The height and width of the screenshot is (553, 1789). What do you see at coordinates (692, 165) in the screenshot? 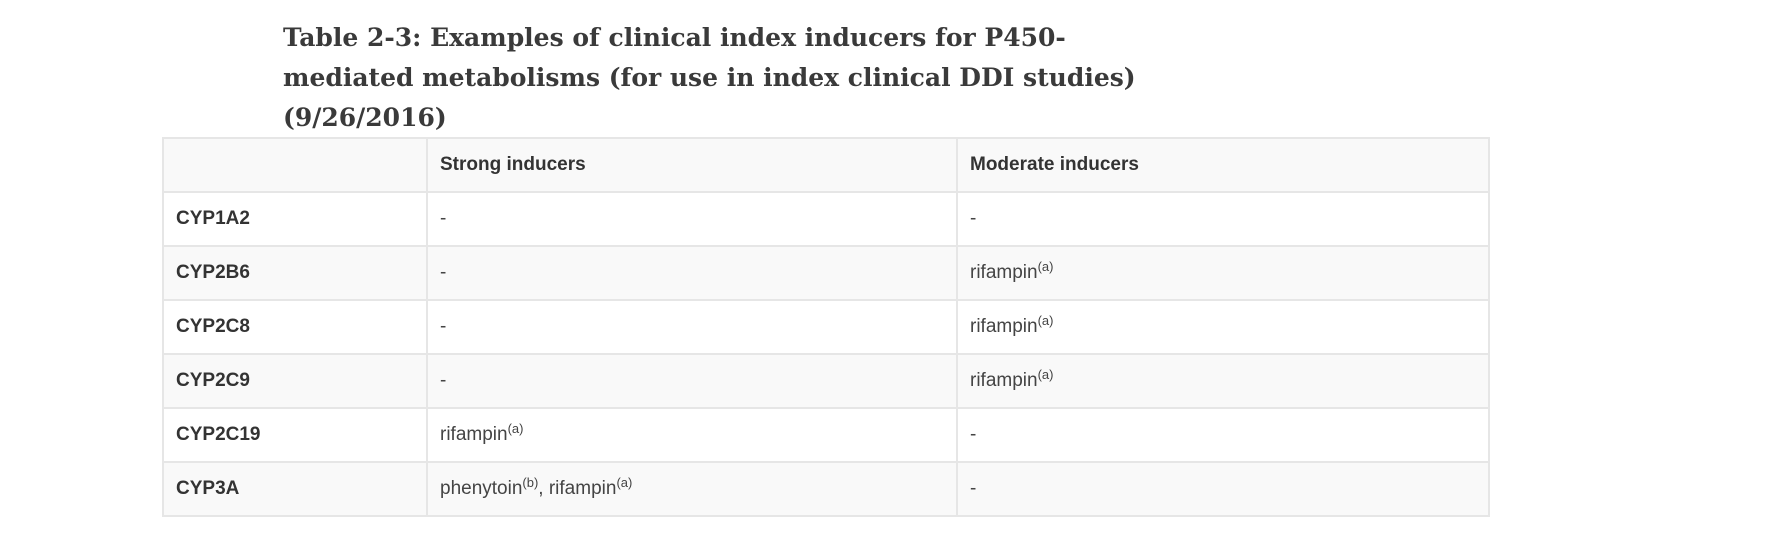
I see `header-strong-inducers: Strong inducers` at bounding box center [692, 165].